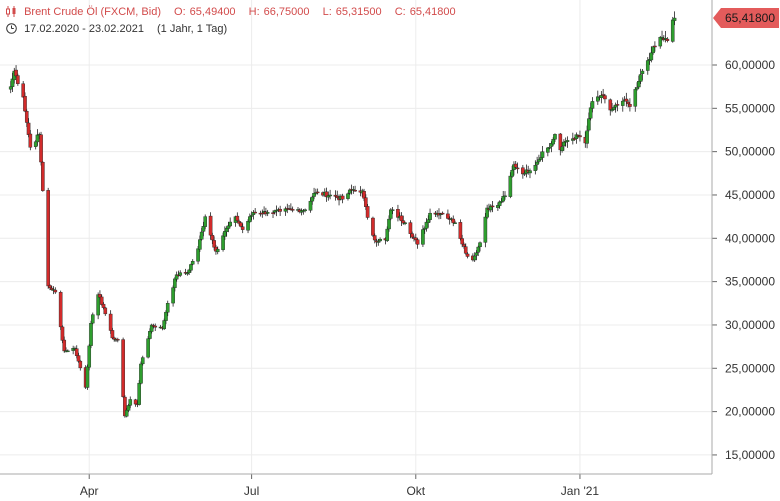  I want to click on clock-icon, so click(11, 30).